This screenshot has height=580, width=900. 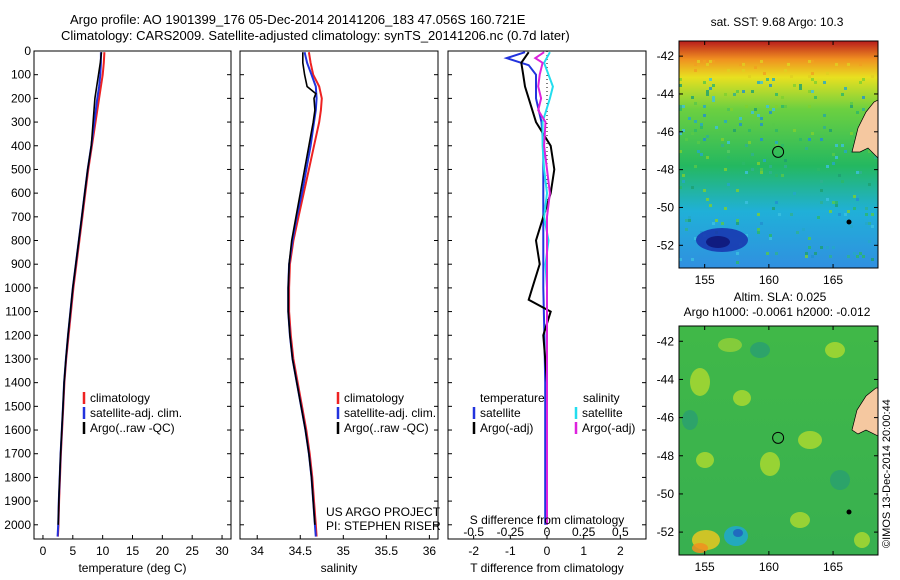 What do you see at coordinates (510, 551) in the screenshot?
I see `diff-x-tick-label: -1` at bounding box center [510, 551].